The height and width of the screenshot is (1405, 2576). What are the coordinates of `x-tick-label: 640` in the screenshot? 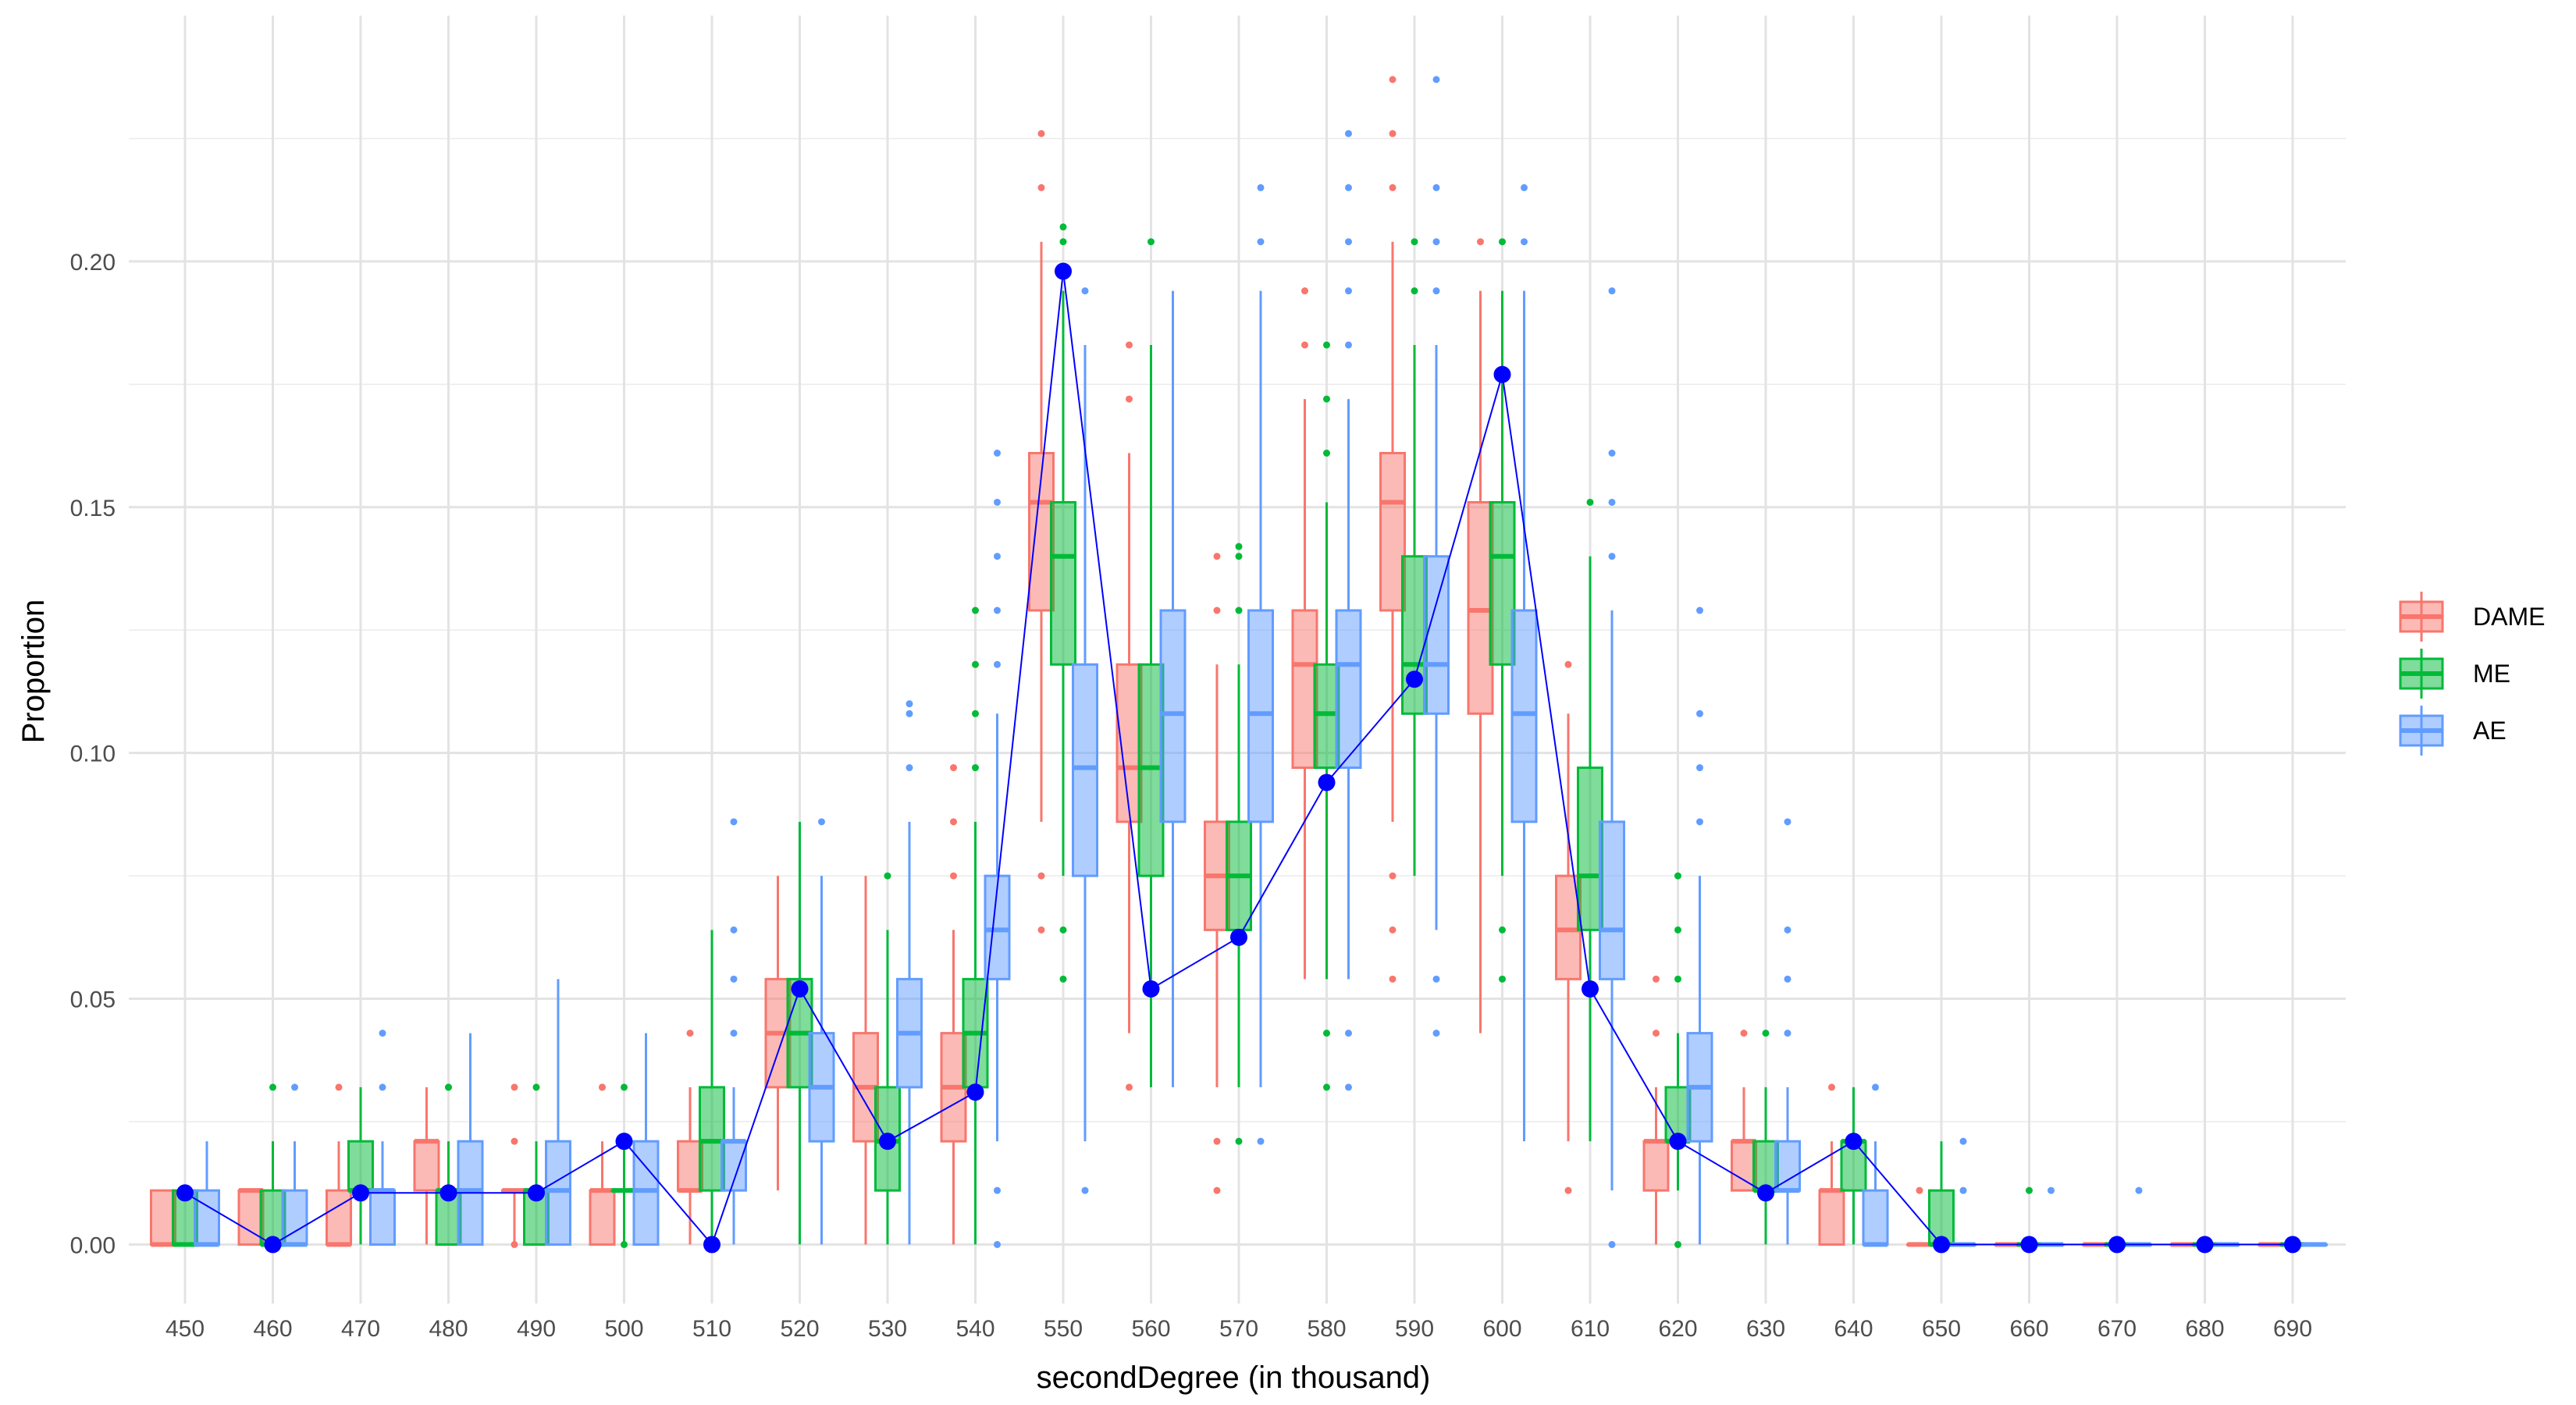 It's located at (1853, 1329).